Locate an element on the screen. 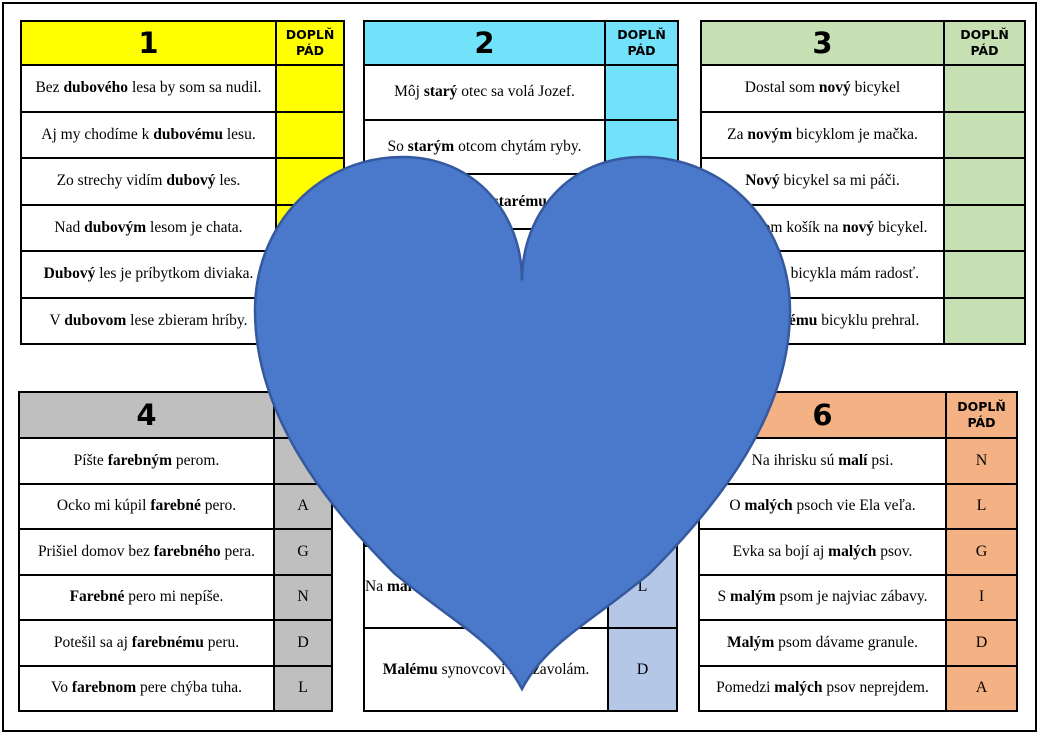  sentence-post: lese zbieram hríby. is located at coordinates (187, 320).